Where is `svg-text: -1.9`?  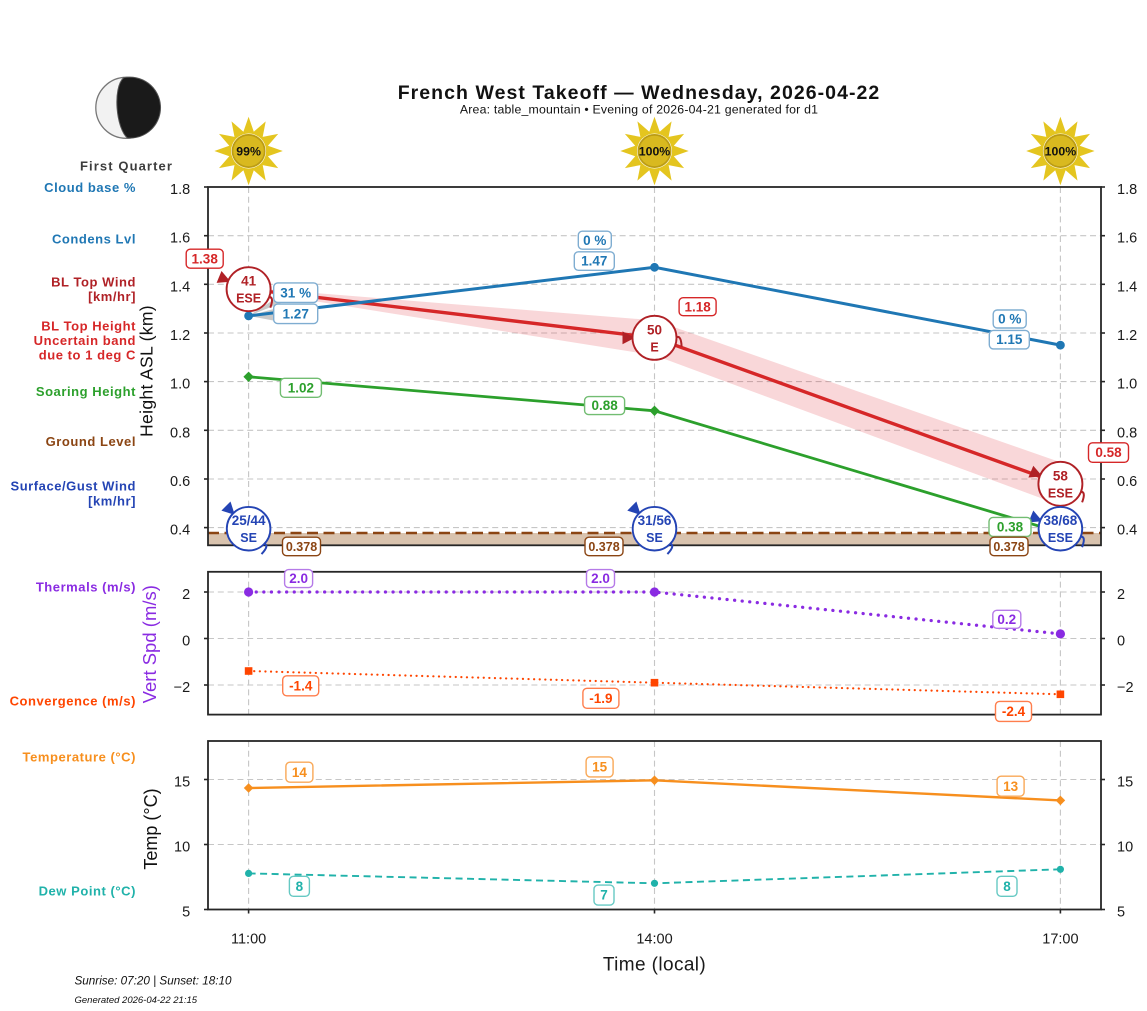 svg-text: -1.9 is located at coordinates (600, 698).